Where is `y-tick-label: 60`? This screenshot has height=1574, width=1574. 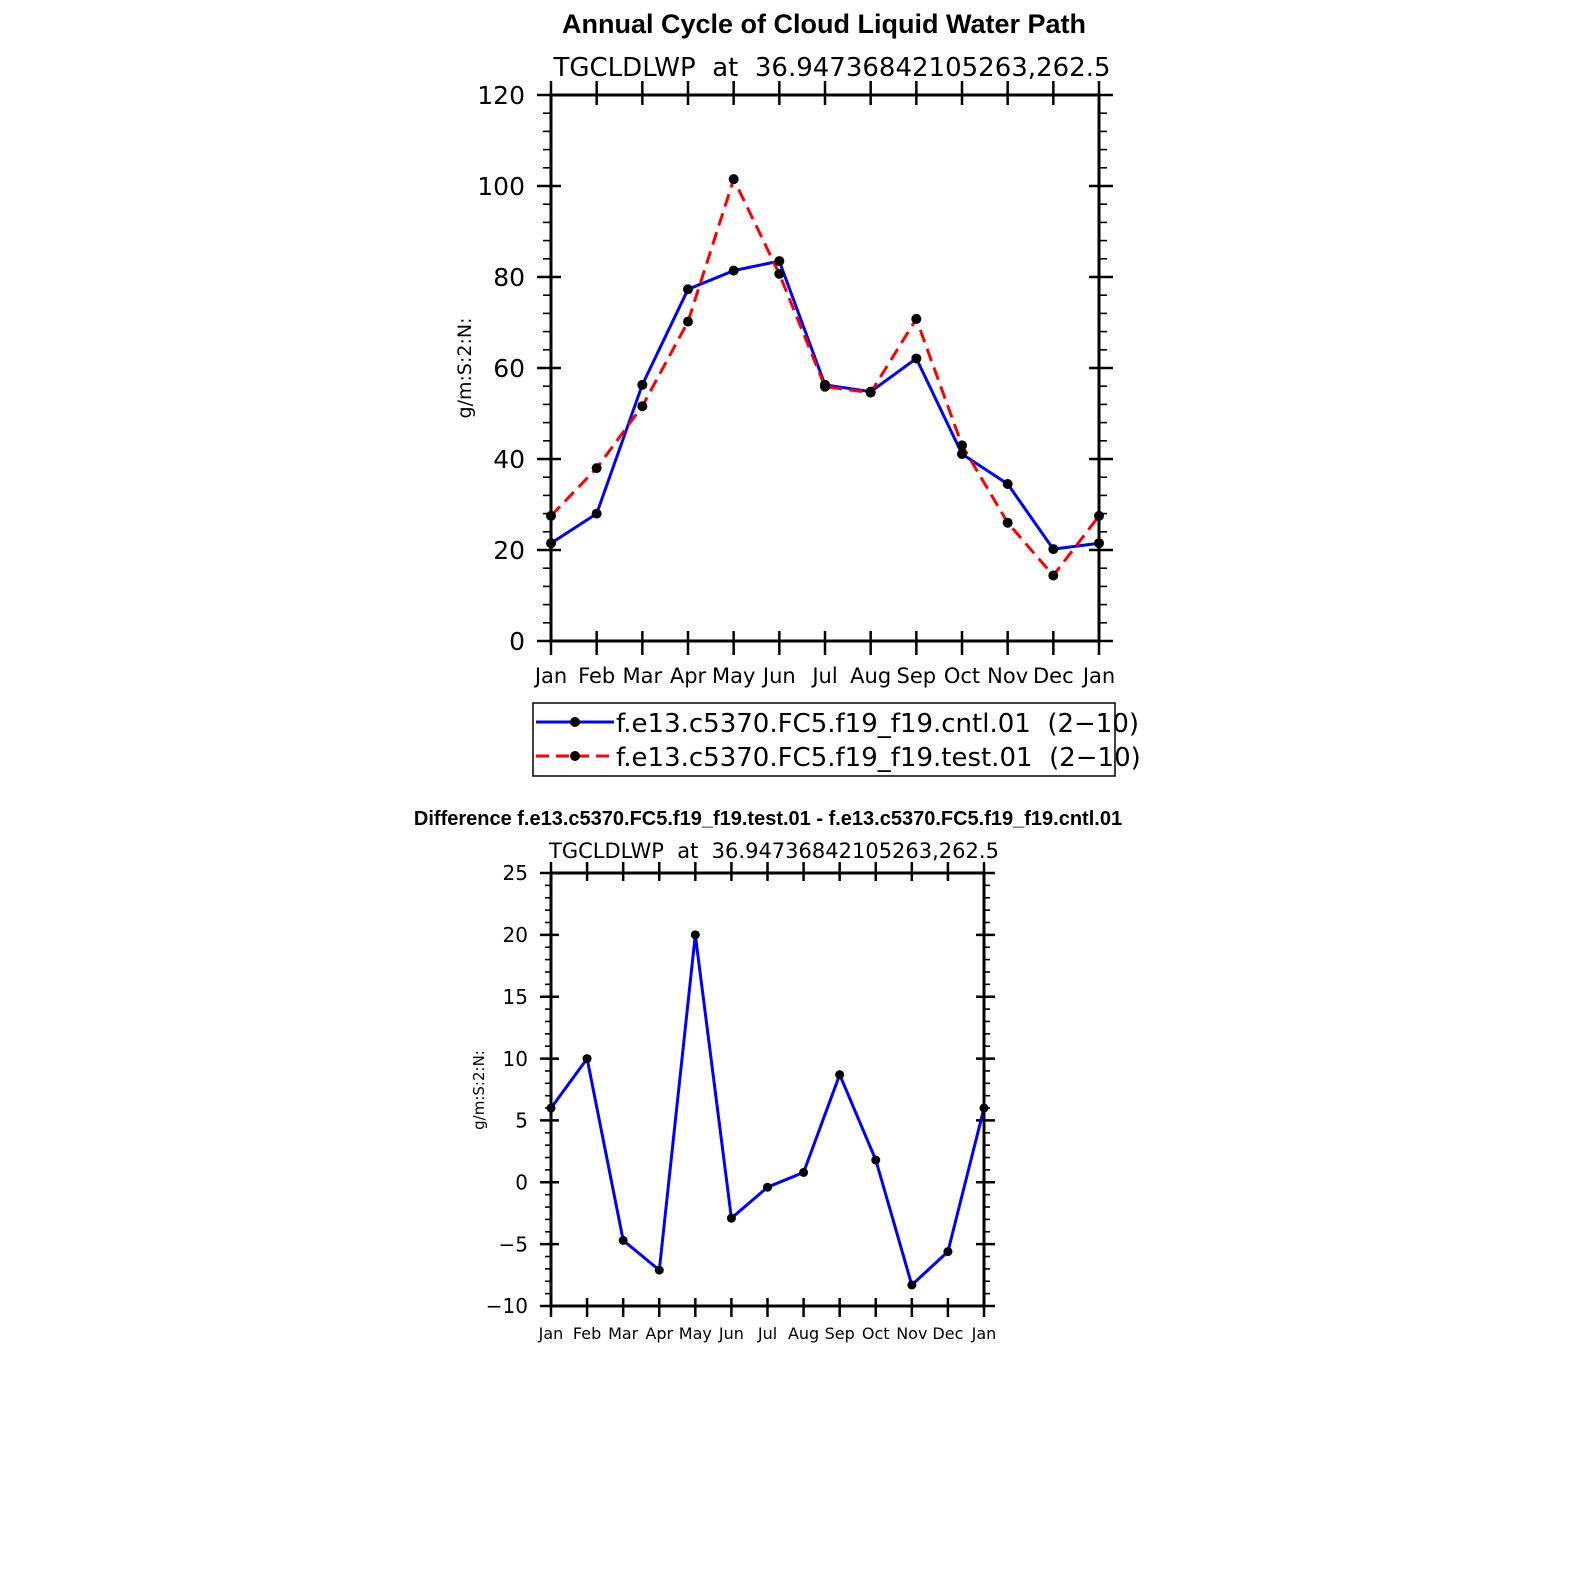 y-tick-label: 60 is located at coordinates (509, 368).